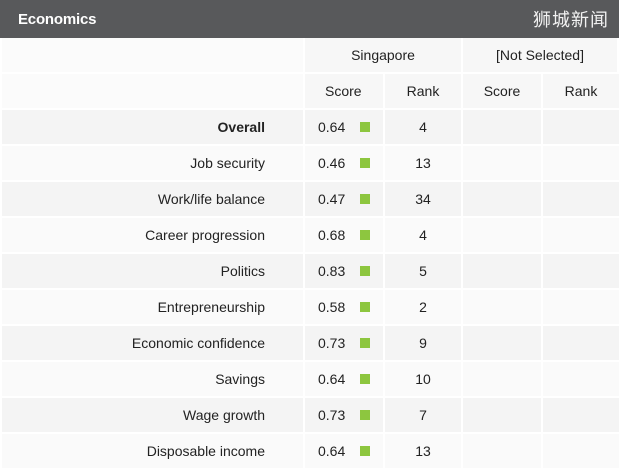 This screenshot has width=619, height=470. What do you see at coordinates (581, 91) in the screenshot?
I see `not-selected-rank-header: Rank` at bounding box center [581, 91].